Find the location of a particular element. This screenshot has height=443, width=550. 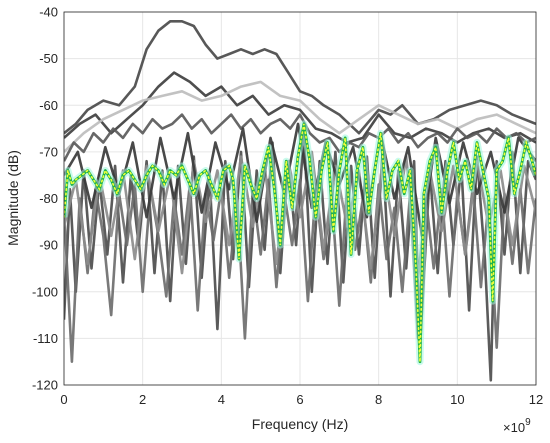

y-tick-label: -100 is located at coordinates (45, 291).